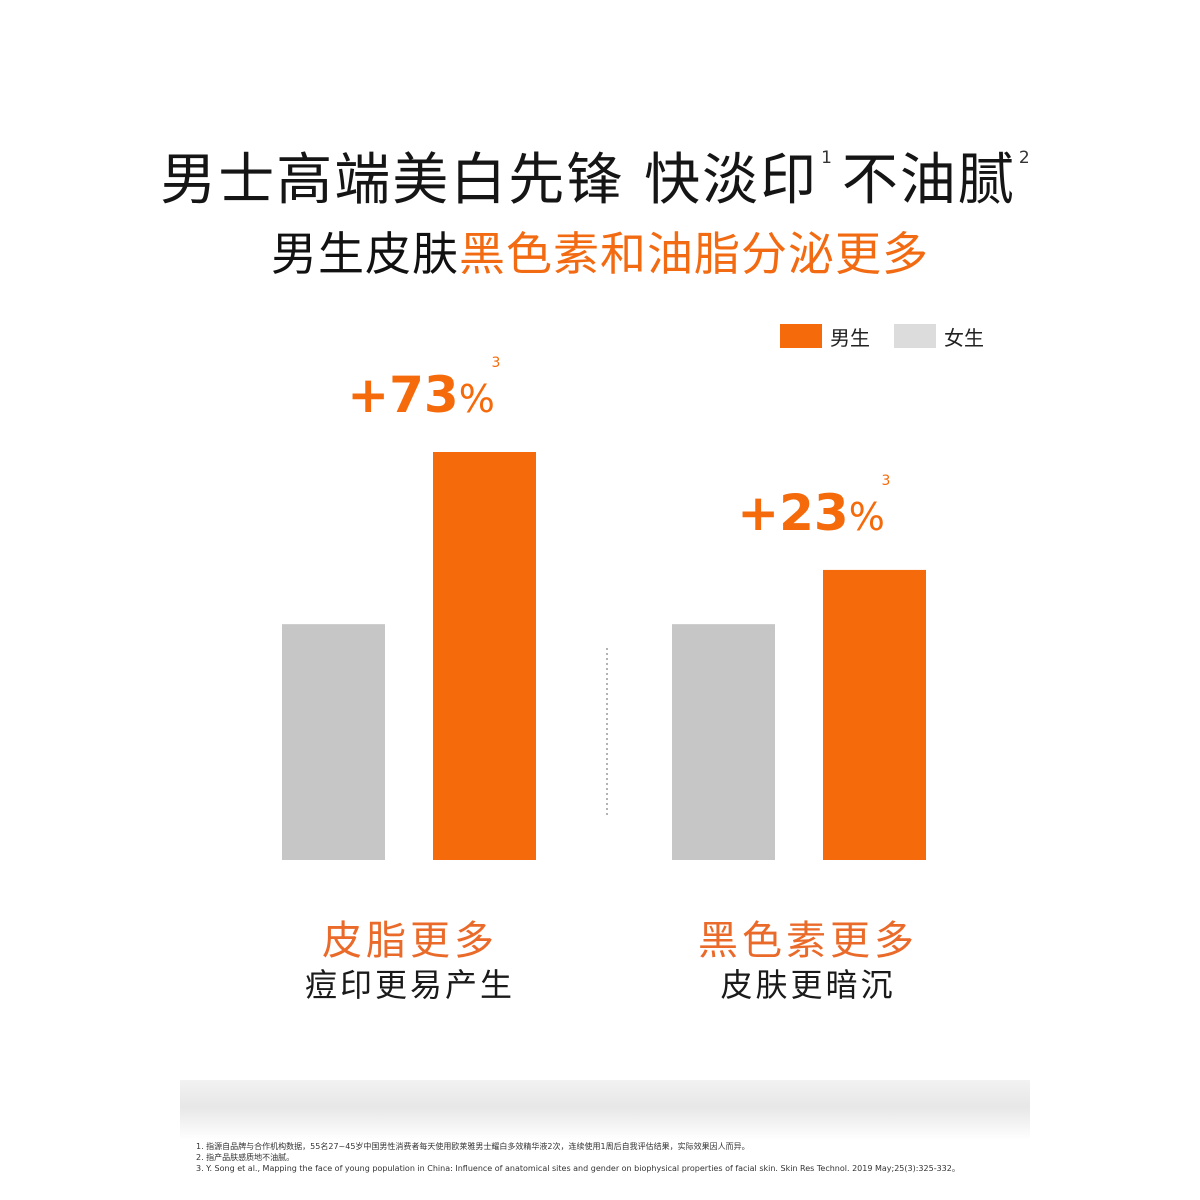 The image size is (1200, 1200). Describe the element at coordinates (808, 941) in the screenshot. I see `category-title-melanin: 黑色素更多` at that location.